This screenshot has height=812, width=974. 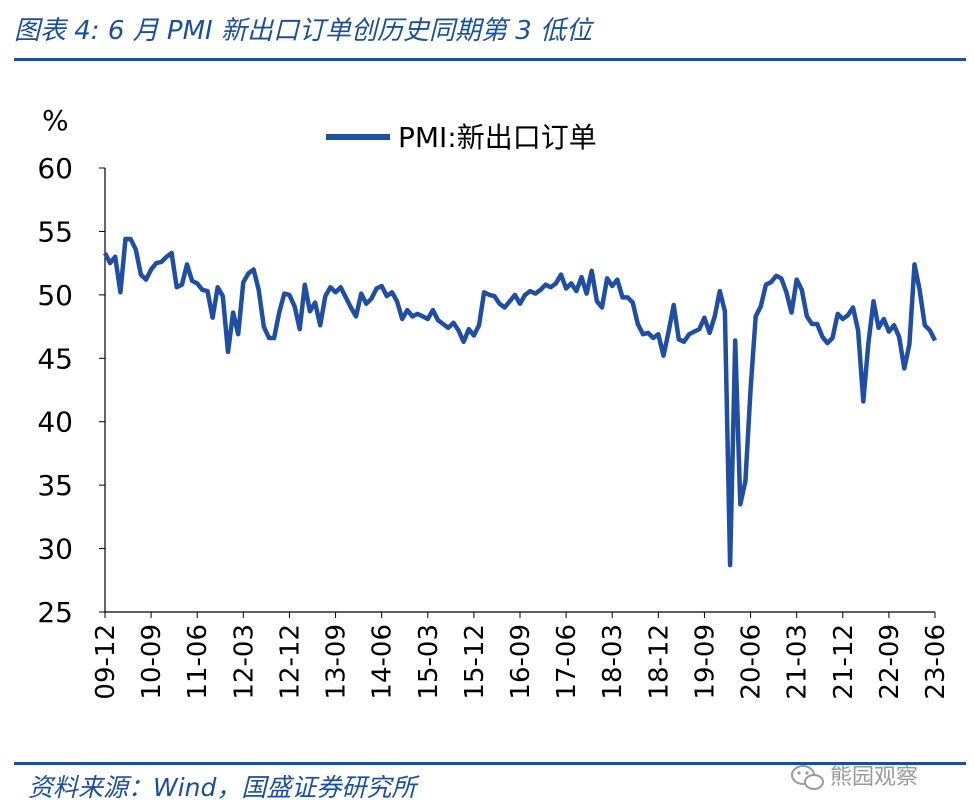 I want to click on x-tick-label: 17-06, so click(x=567, y=662).